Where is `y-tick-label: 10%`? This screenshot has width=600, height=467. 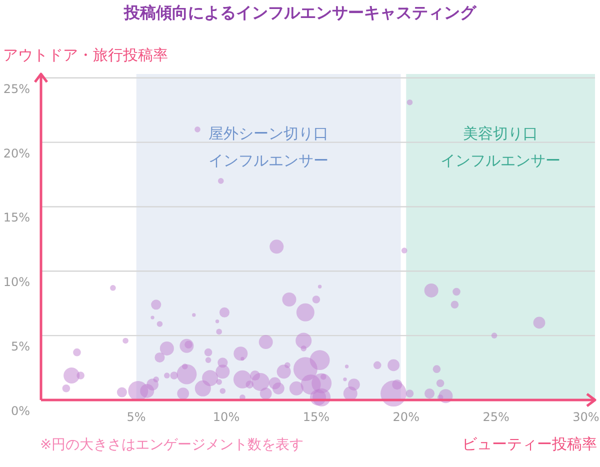 y-tick-label: 10% is located at coordinates (16, 282).